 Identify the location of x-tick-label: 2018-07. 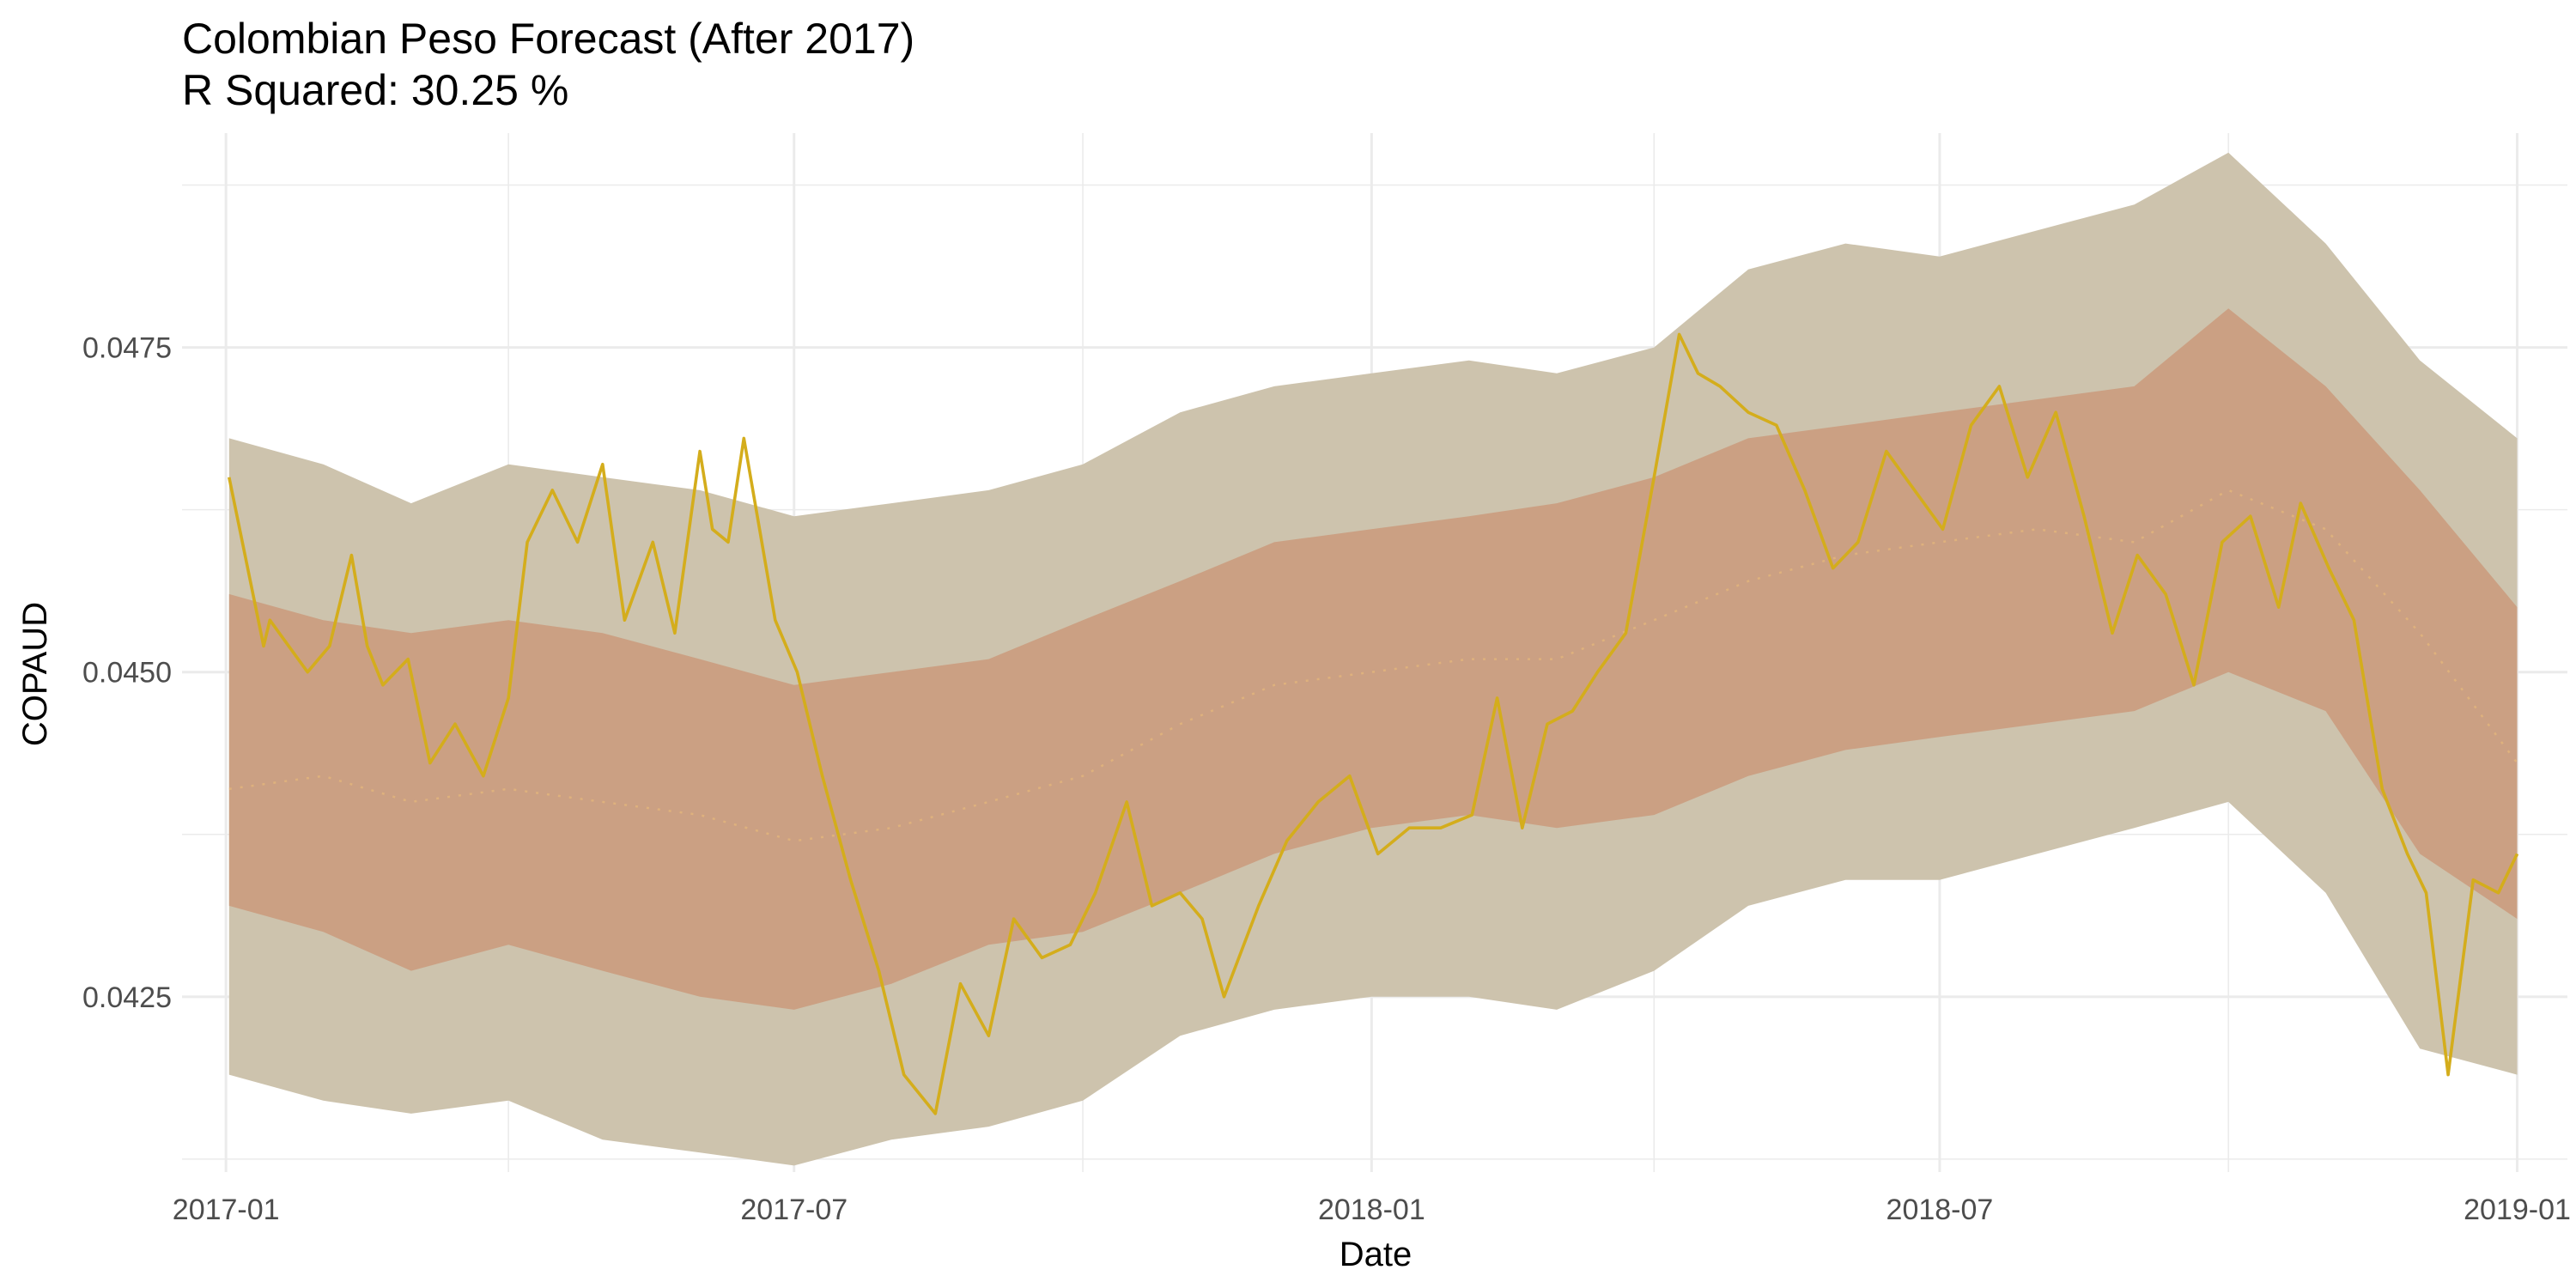
(1940, 1210).